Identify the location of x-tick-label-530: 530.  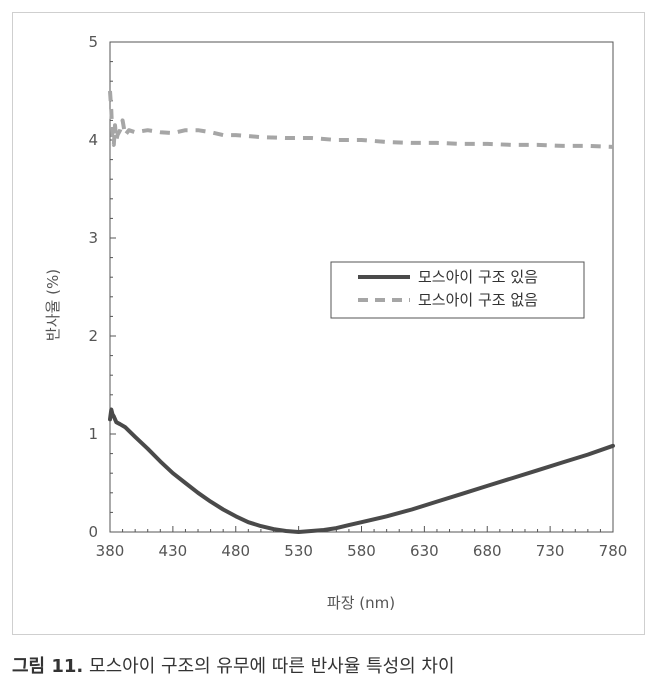
(298, 551).